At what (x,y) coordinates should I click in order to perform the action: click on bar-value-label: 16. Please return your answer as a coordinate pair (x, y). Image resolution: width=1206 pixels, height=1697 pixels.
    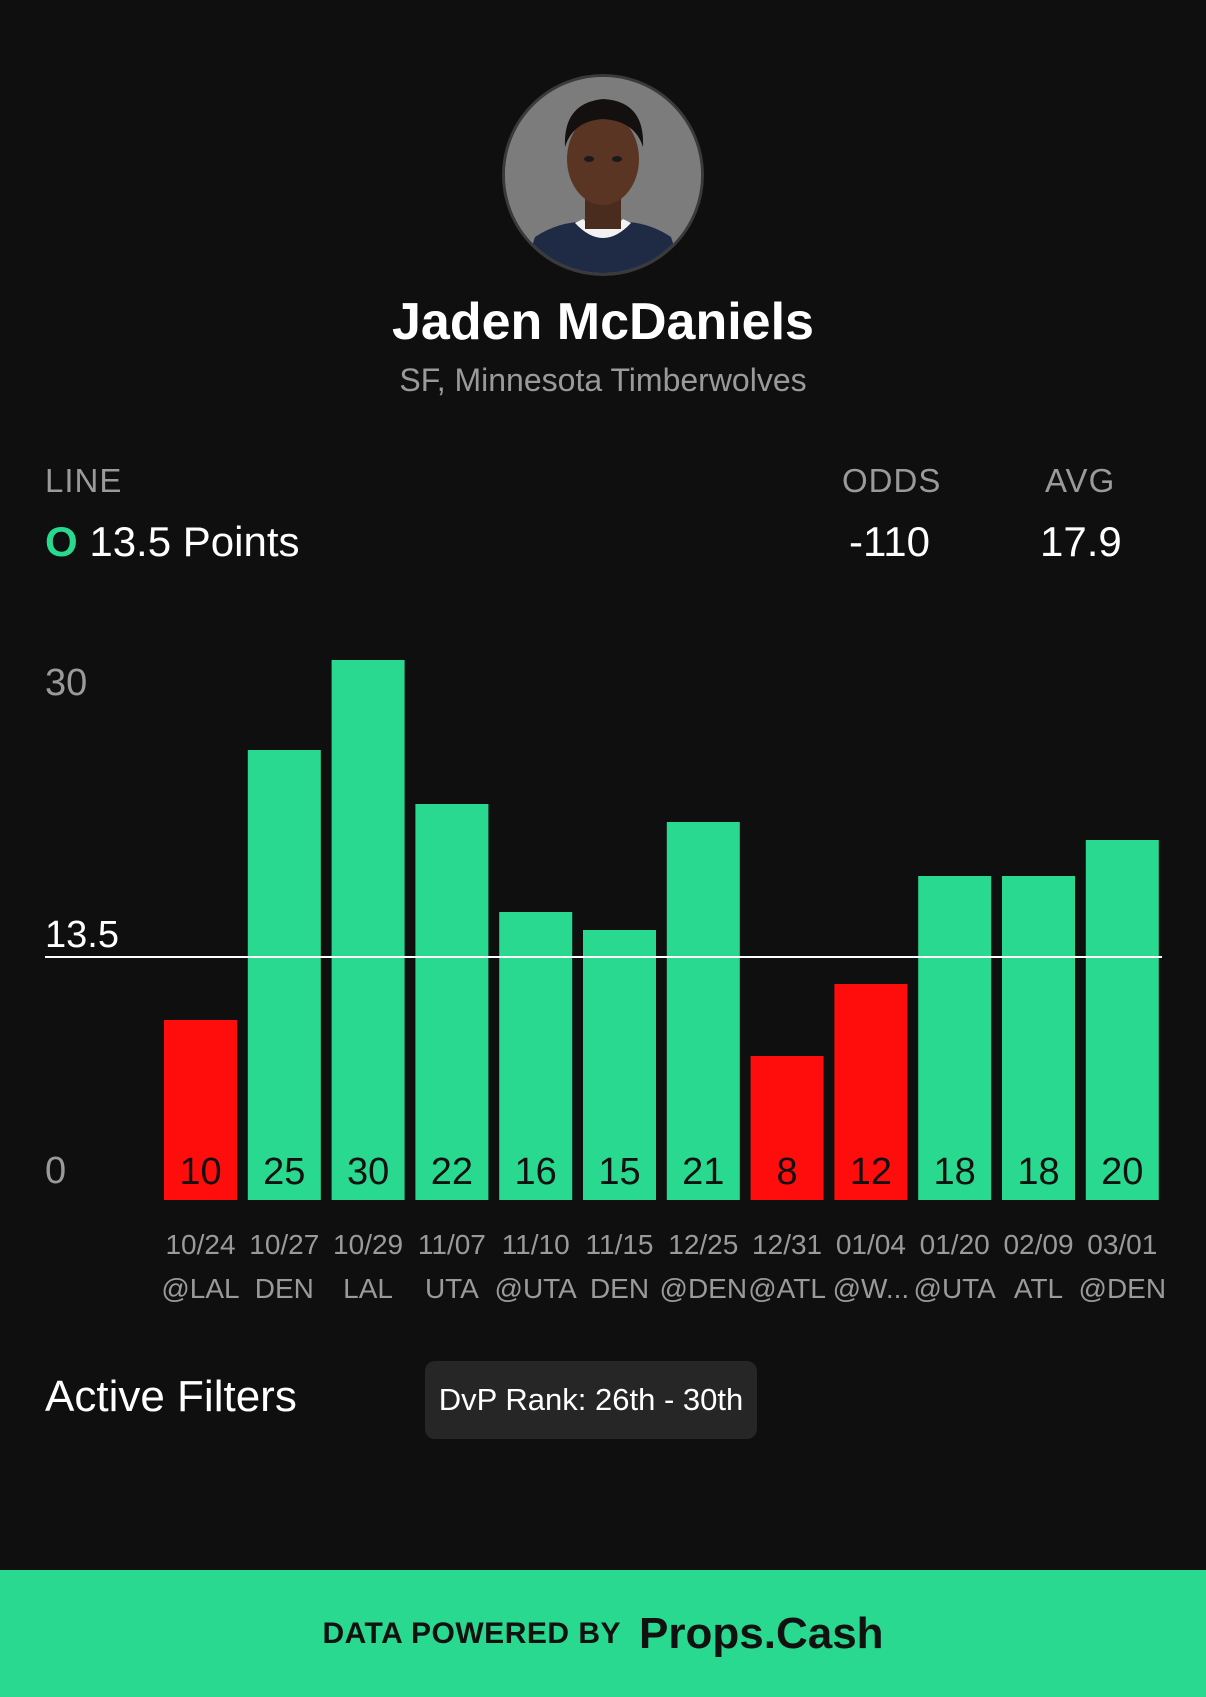
    Looking at the image, I should click on (536, 1172).